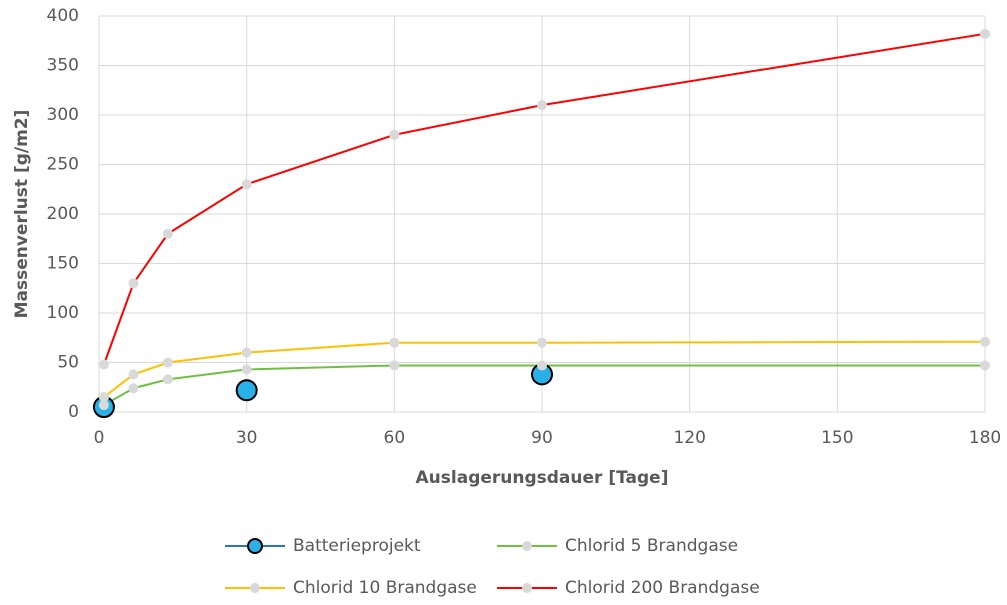  What do you see at coordinates (542, 478) in the screenshot?
I see `x-axis-label: Auslagerungsdauer [Tage]` at bounding box center [542, 478].